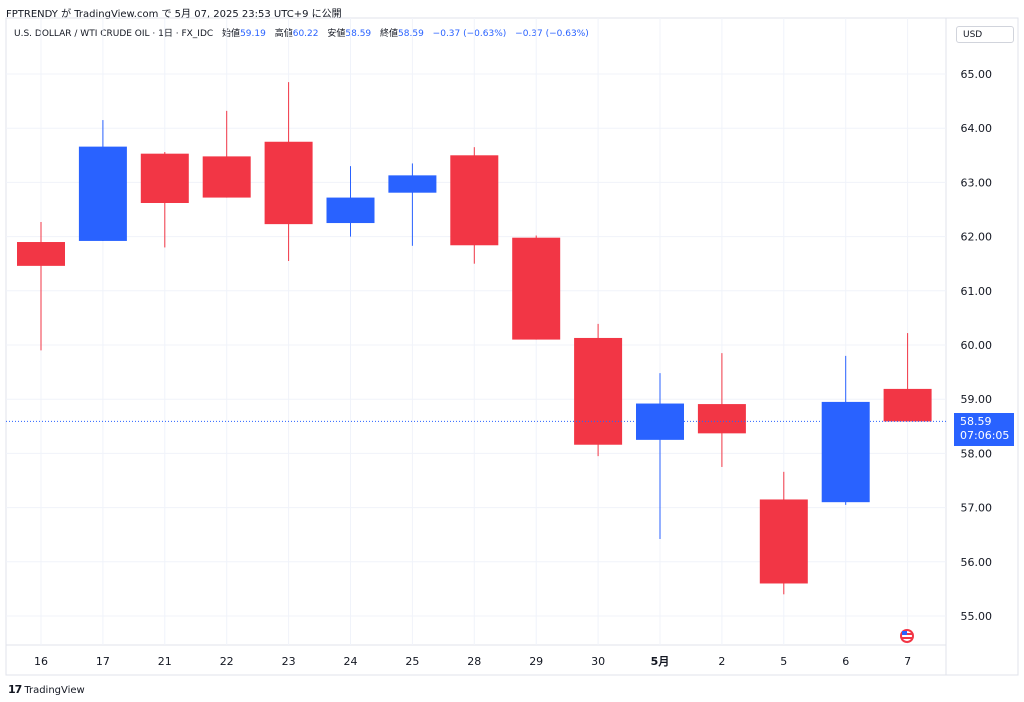 The width and height of the screenshot is (1024, 702). I want to click on x-tick-label: 24, so click(351, 661).